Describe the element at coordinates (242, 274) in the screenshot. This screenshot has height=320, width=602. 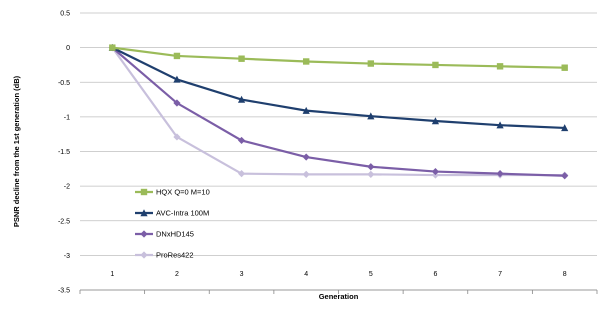
I see `x-tick-label: 3` at that location.